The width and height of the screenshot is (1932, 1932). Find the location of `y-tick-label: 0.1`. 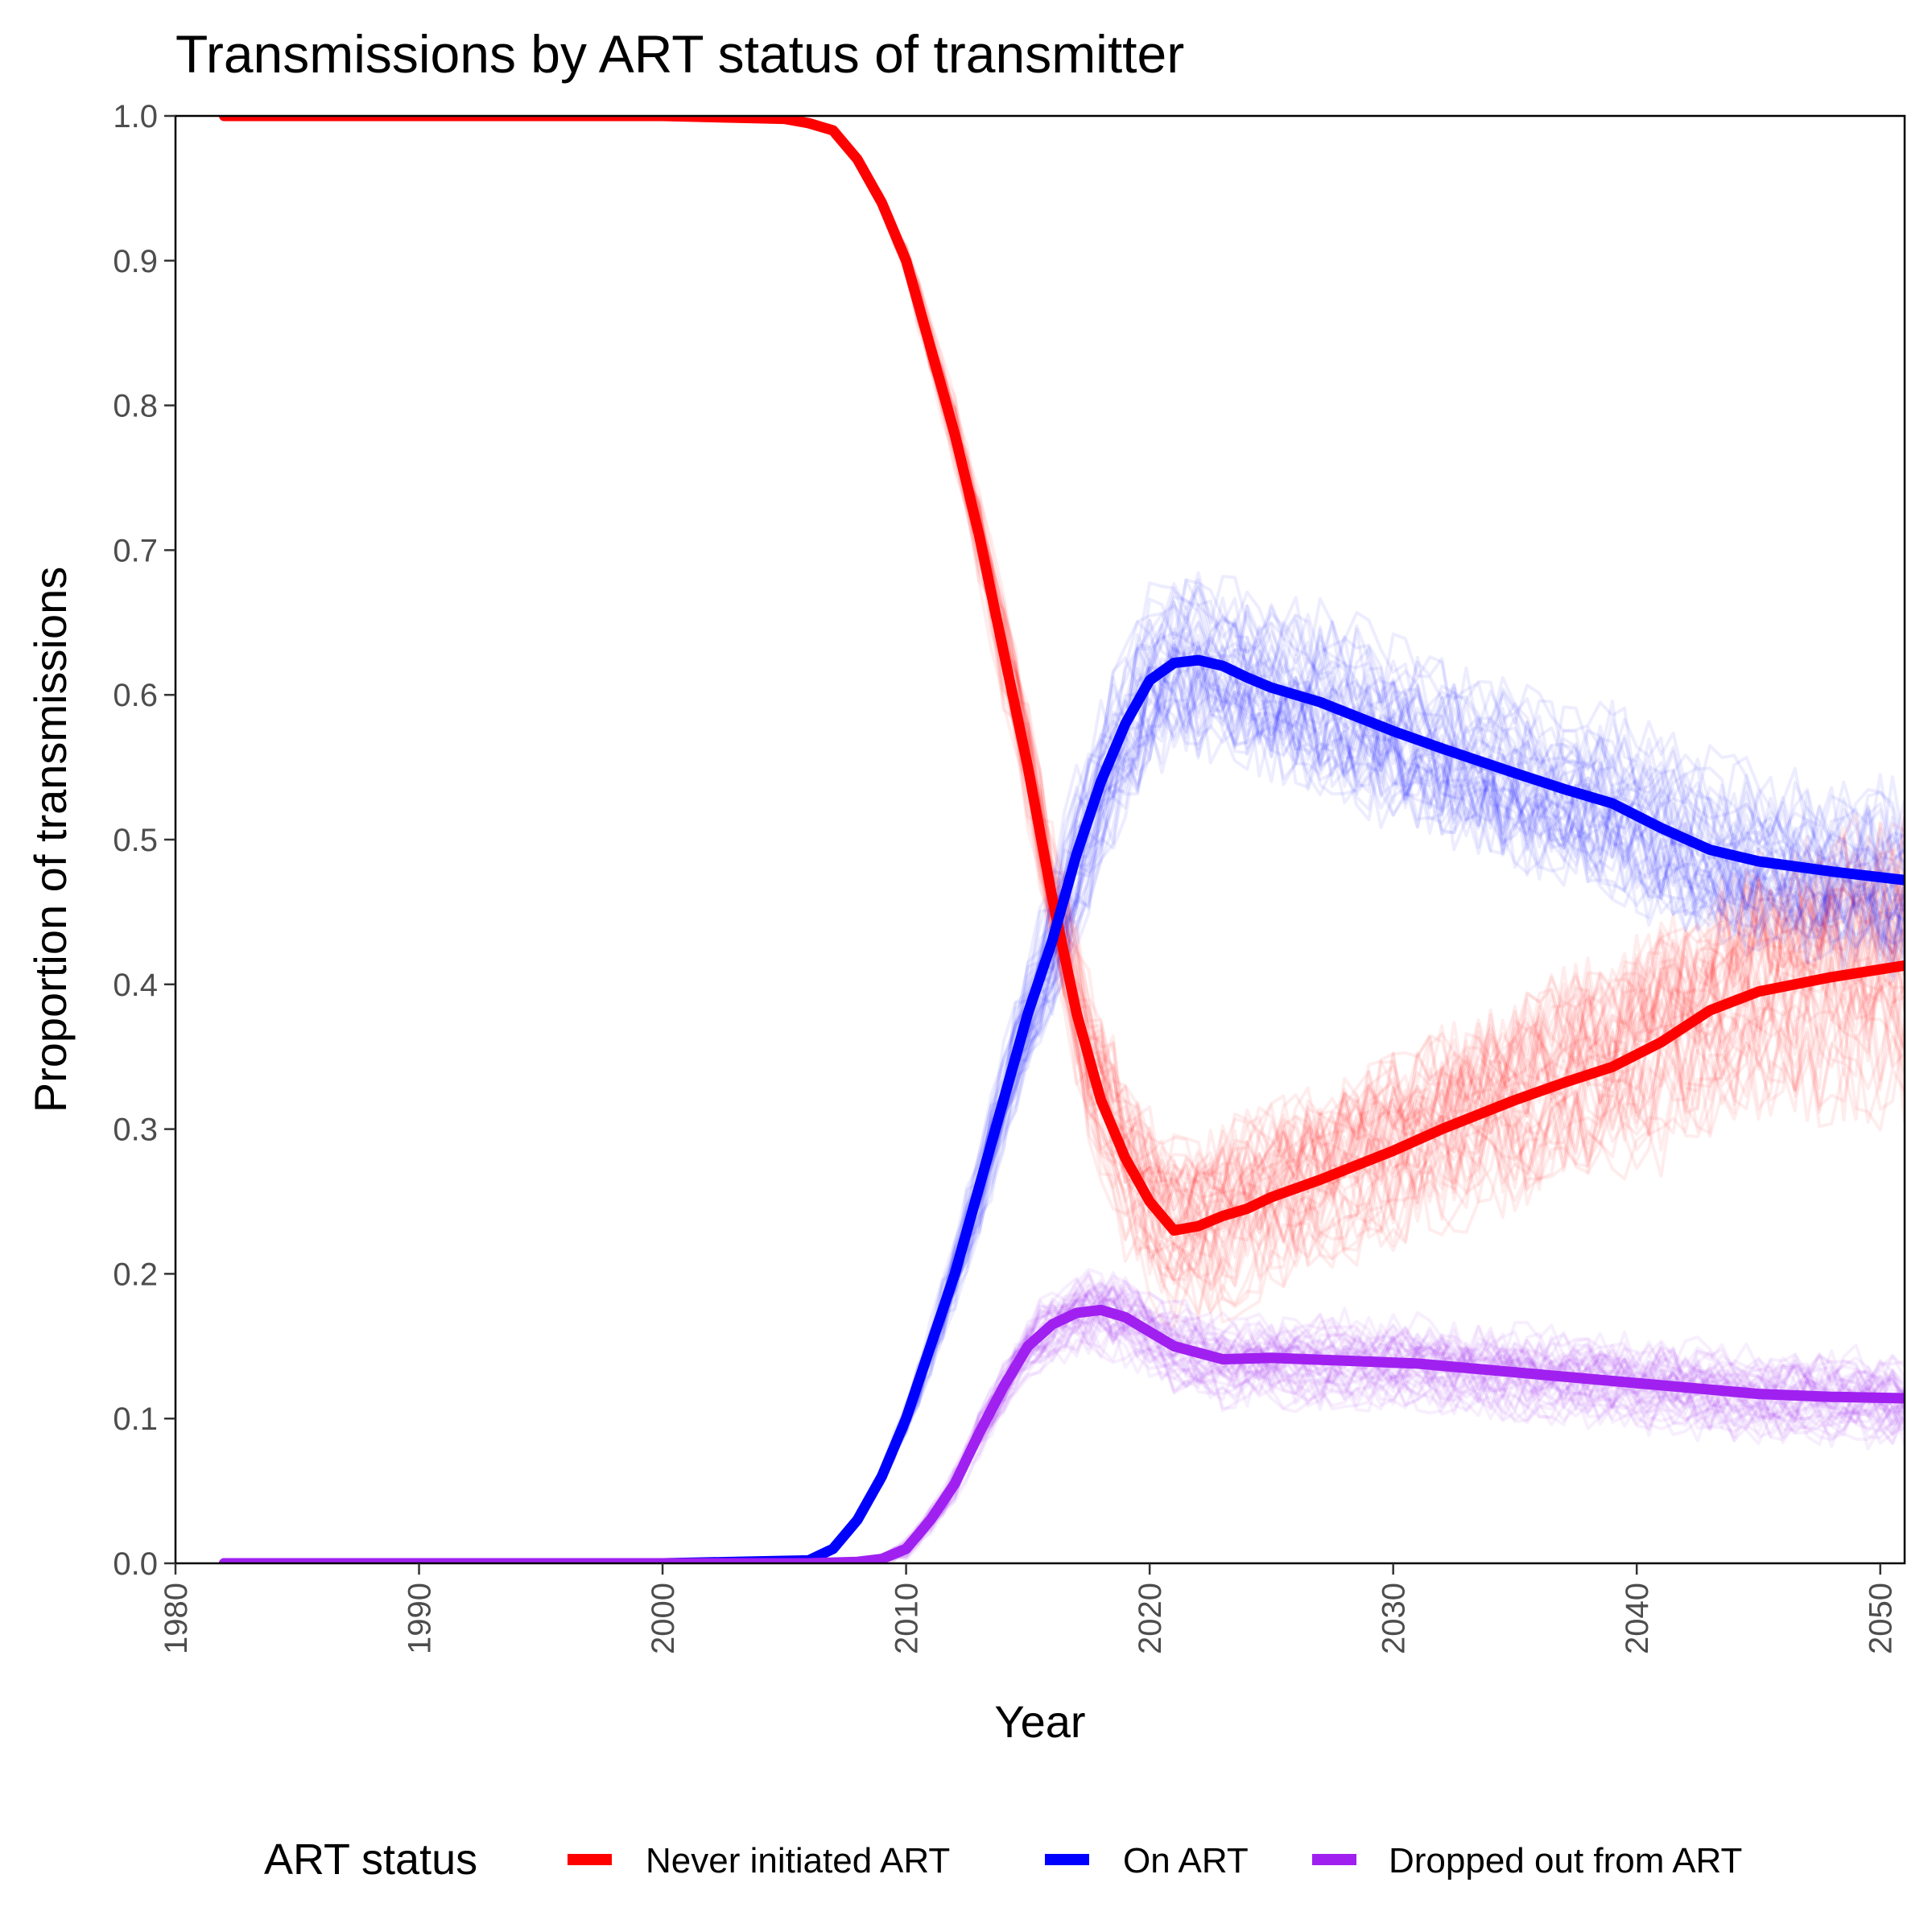

y-tick-label: 0.1 is located at coordinates (135, 1419).